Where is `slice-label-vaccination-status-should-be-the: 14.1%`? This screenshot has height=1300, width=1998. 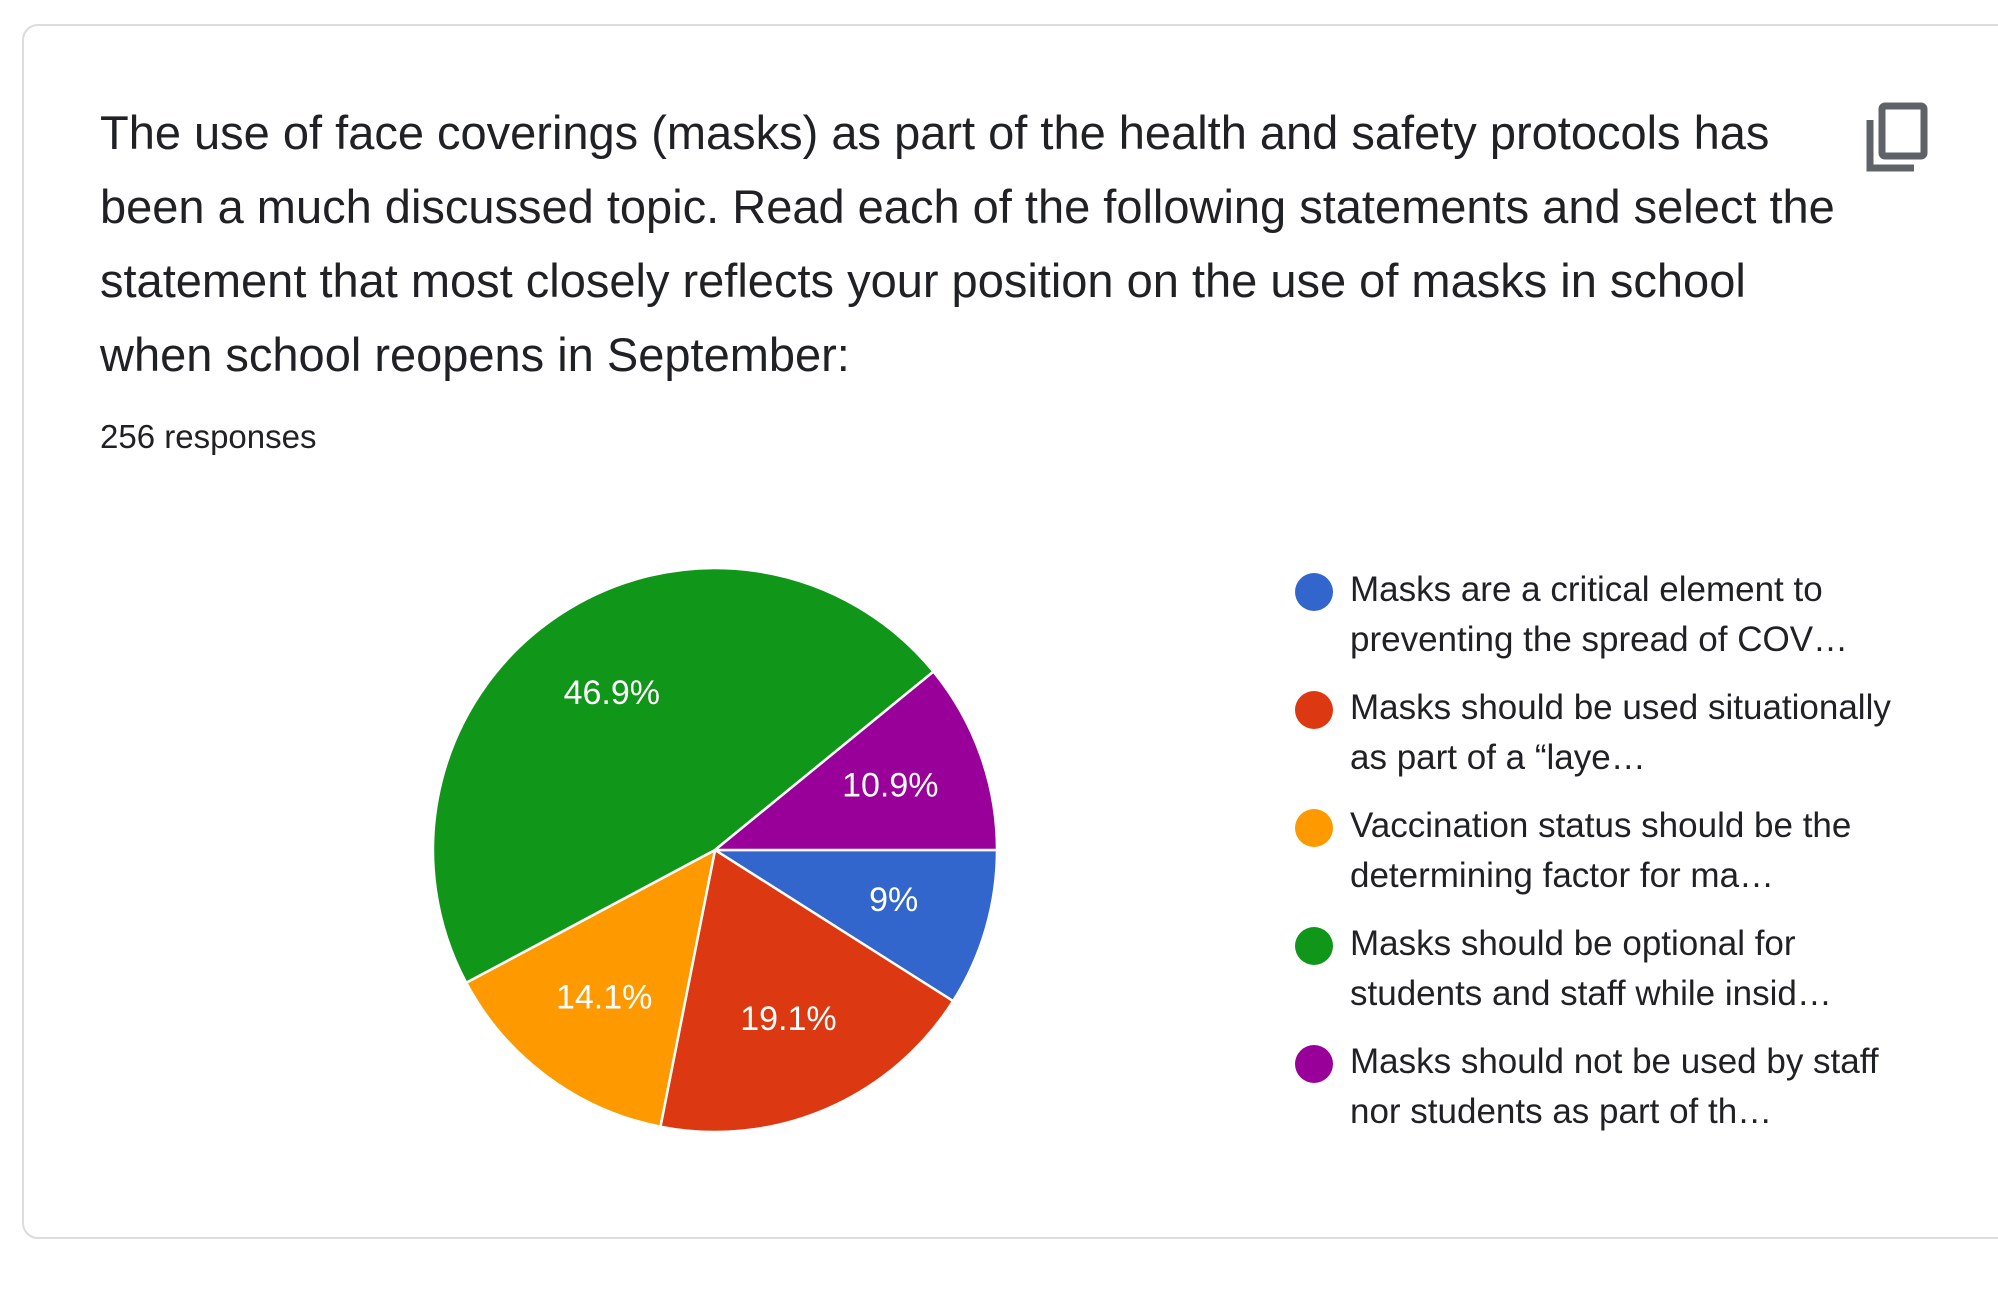 slice-label-vaccination-status-should-be-the: 14.1% is located at coordinates (604, 997).